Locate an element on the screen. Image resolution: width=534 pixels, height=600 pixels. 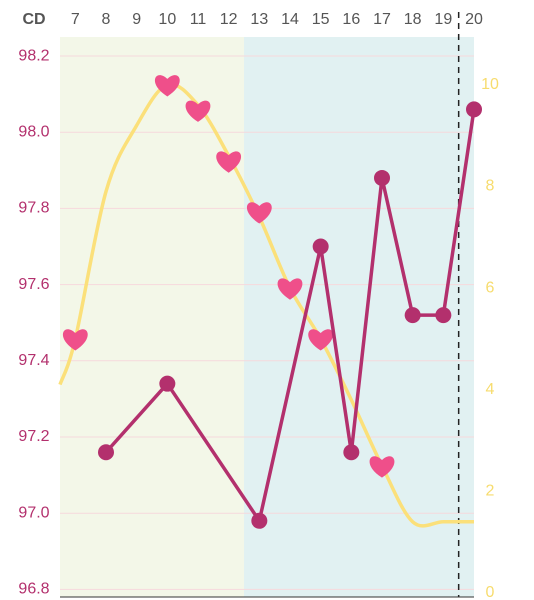
x-tick-label: 18 is located at coordinates (413, 19).